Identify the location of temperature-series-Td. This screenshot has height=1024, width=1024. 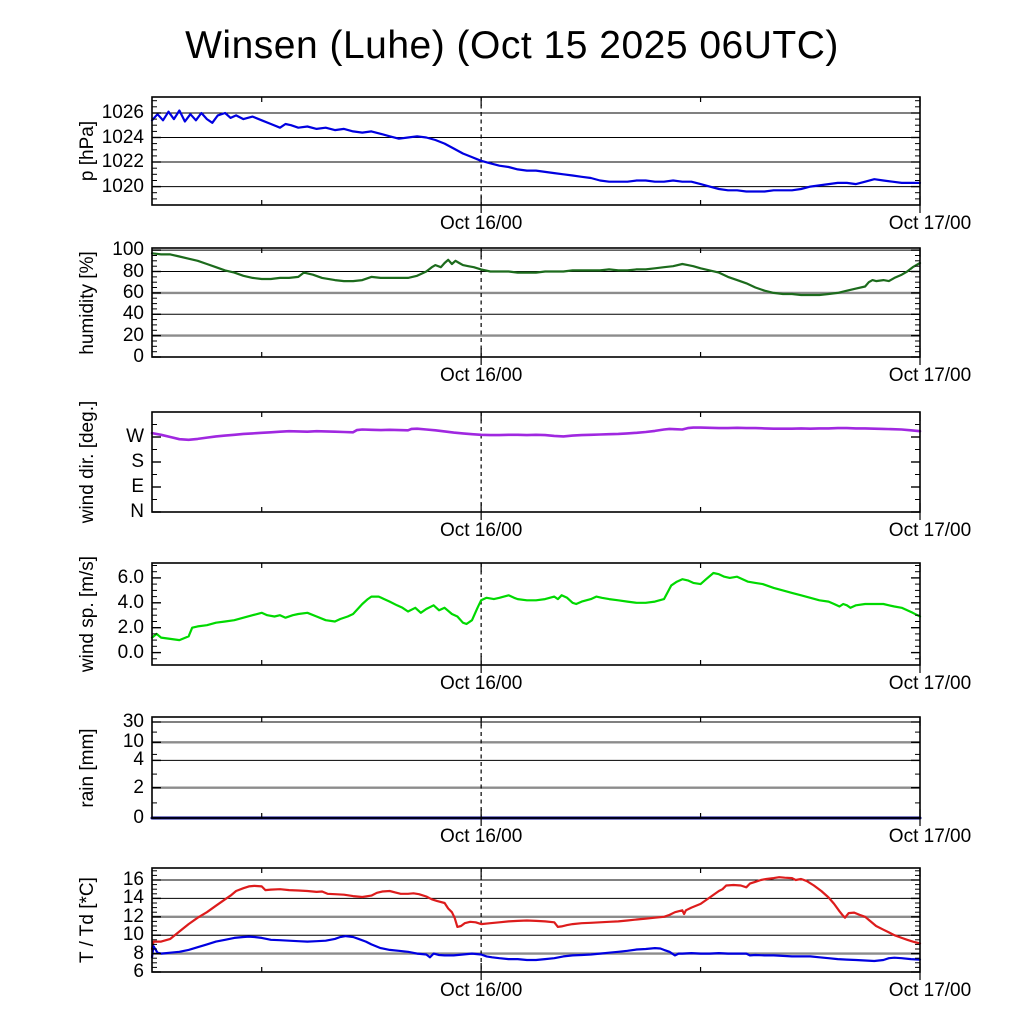
(536, 948).